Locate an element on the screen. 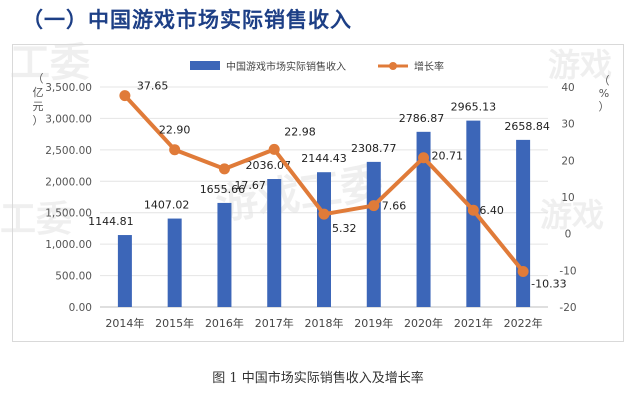 The image size is (636, 406). line-data-label: 37.65 is located at coordinates (153, 86).